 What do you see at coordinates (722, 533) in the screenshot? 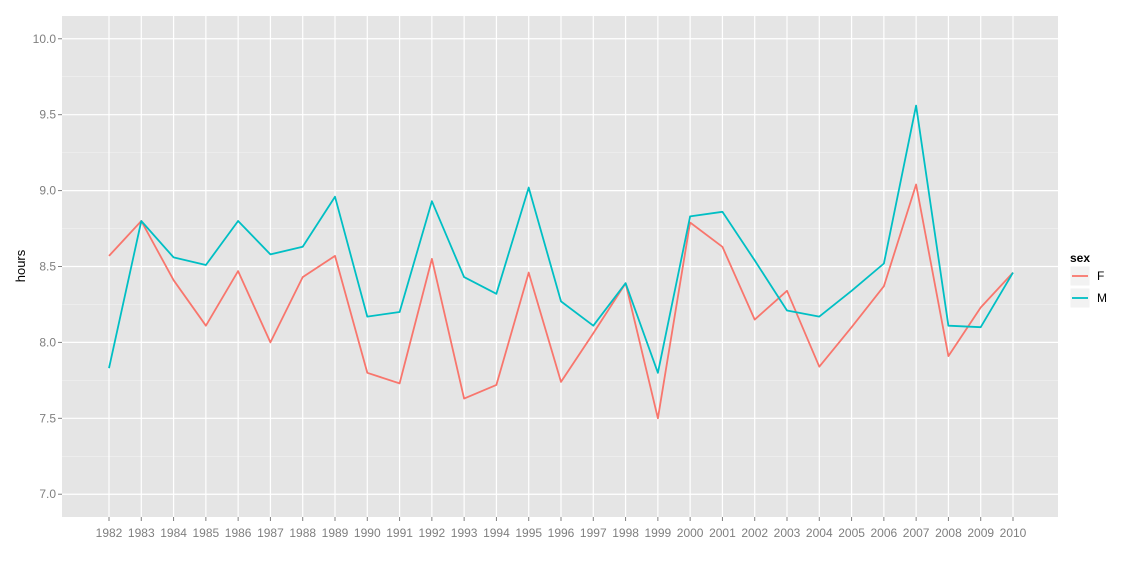
I see `x-tick-label: 2001` at bounding box center [722, 533].